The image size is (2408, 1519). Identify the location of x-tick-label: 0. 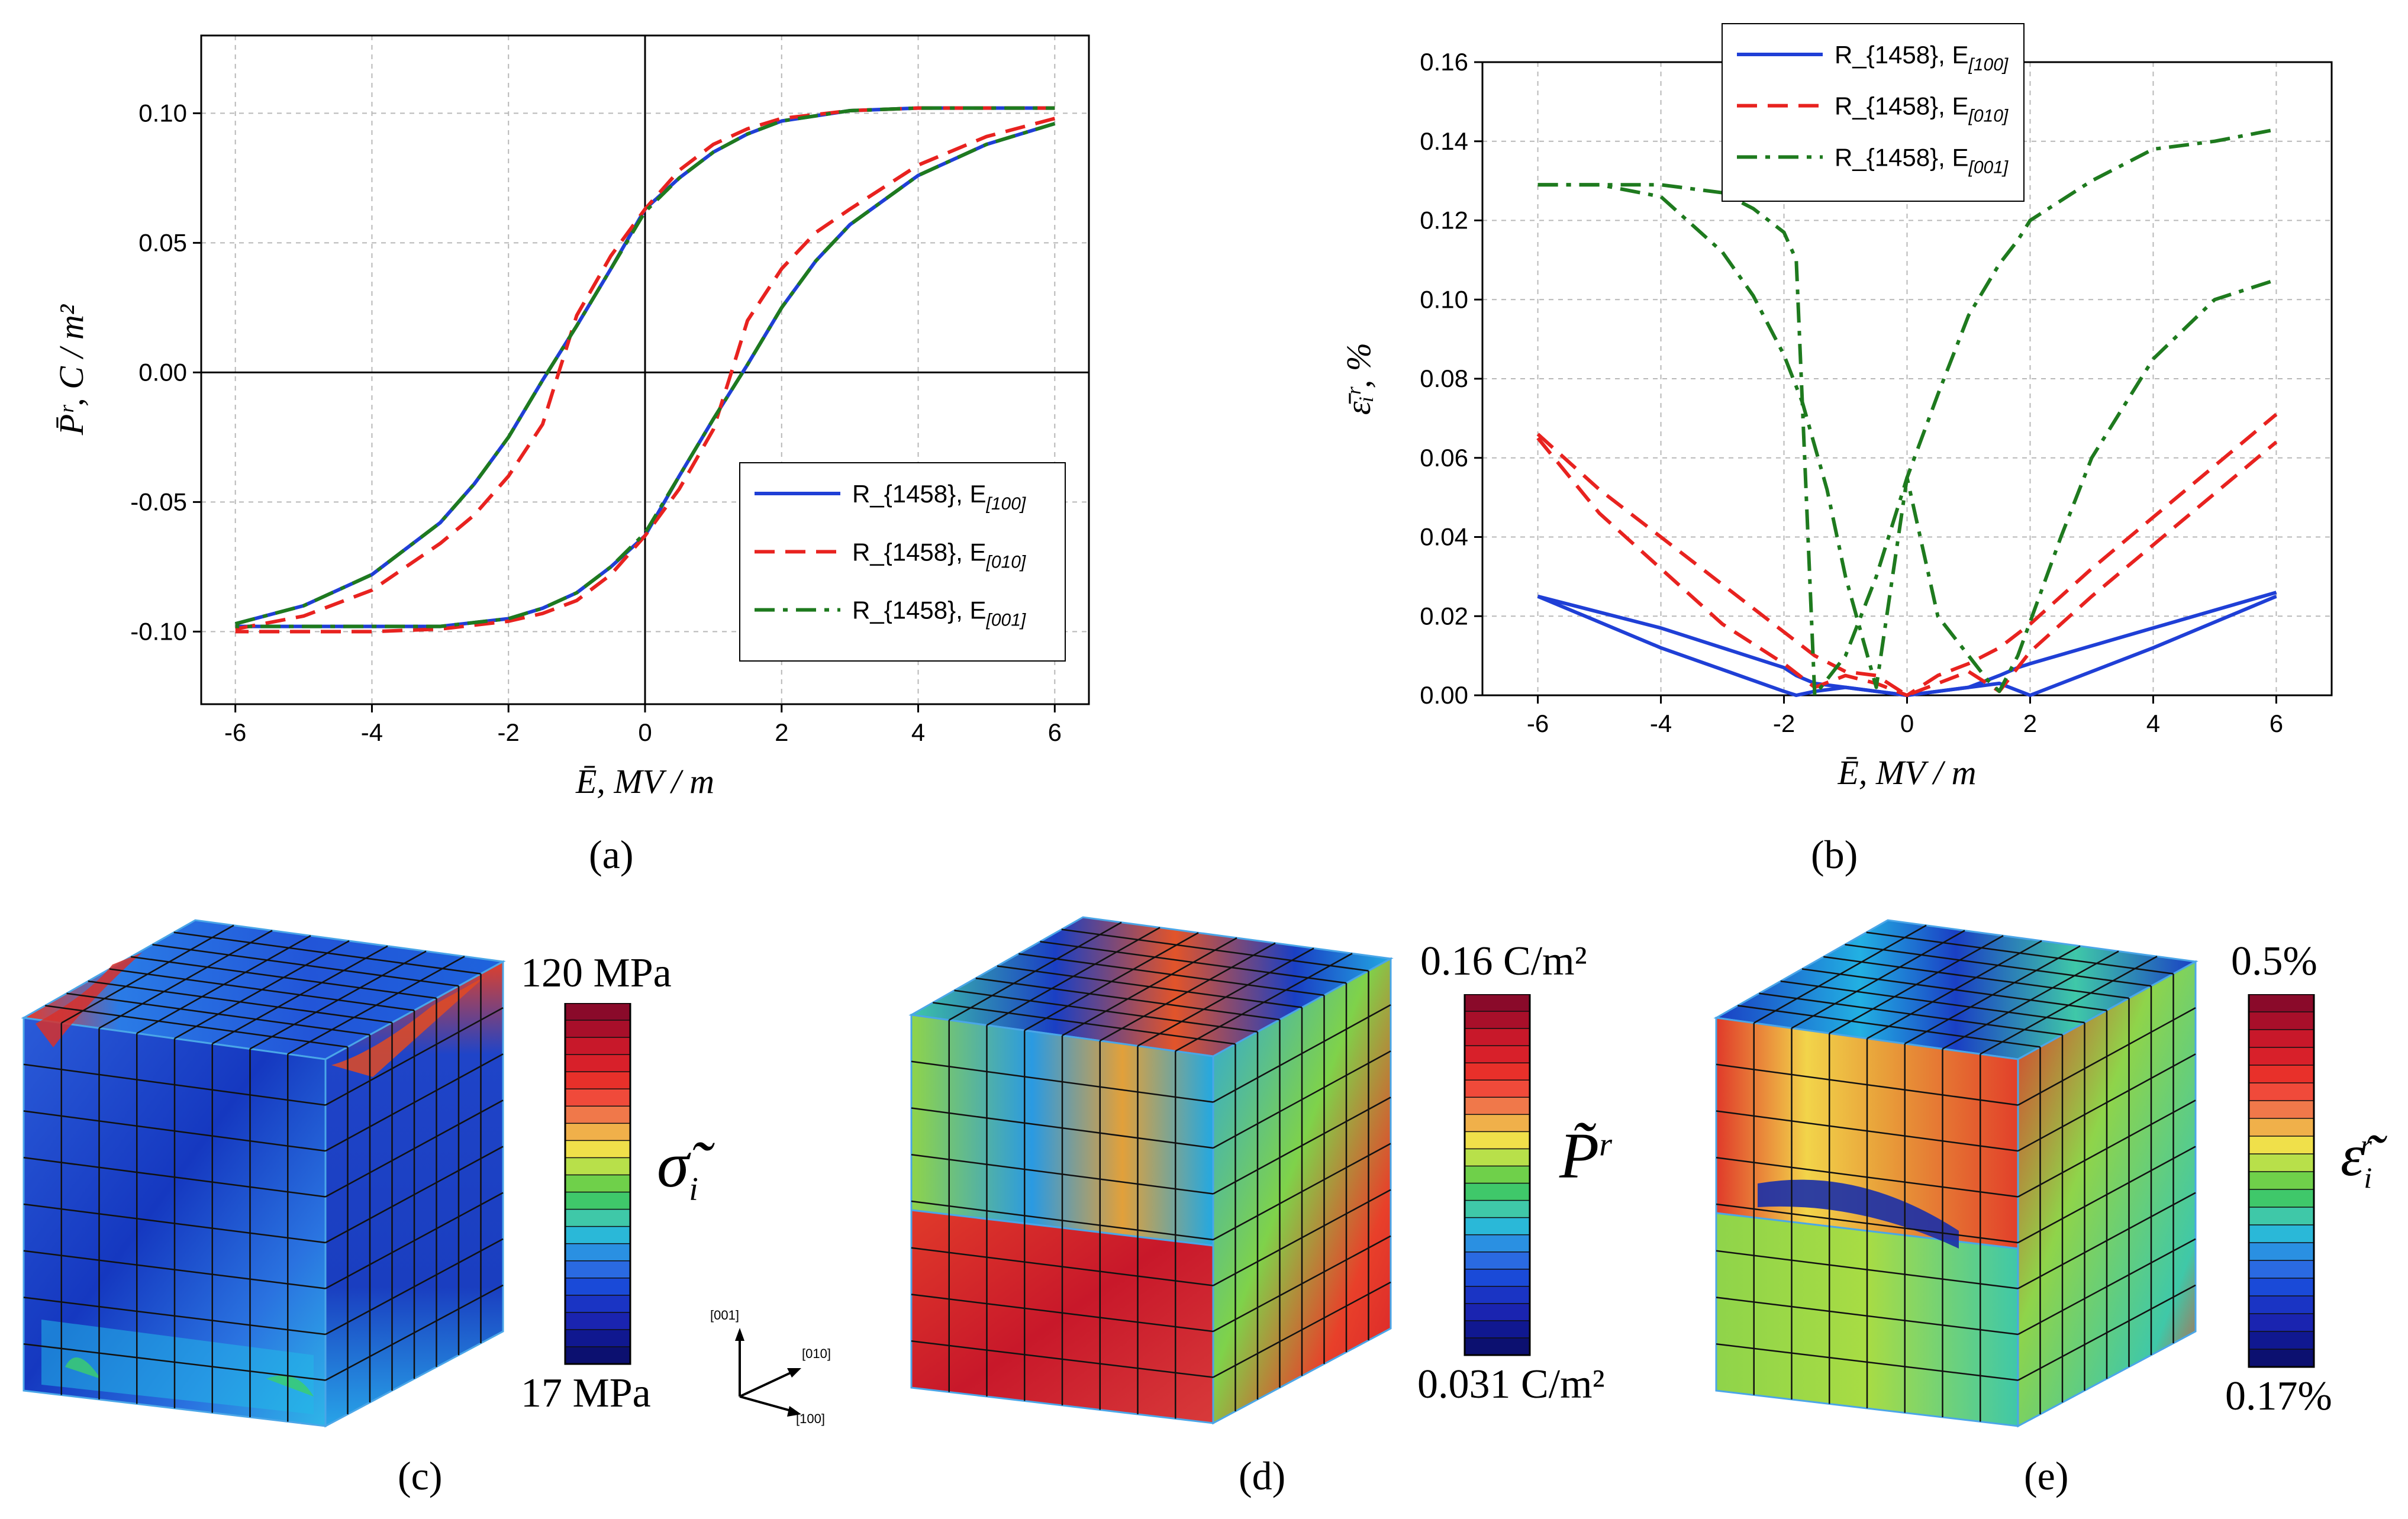
(1907, 723).